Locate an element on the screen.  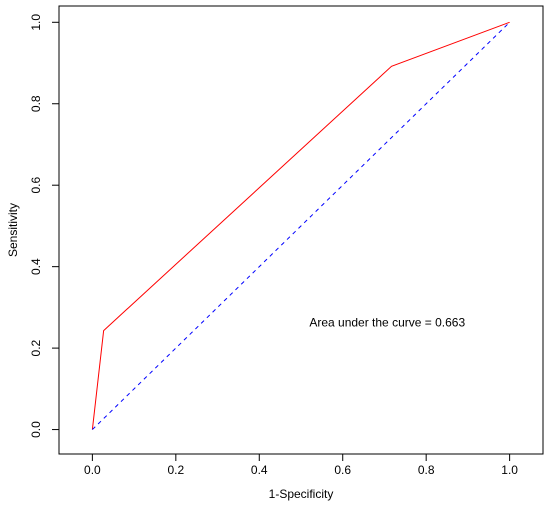
y-tick-label: 0.6 is located at coordinates (36, 185).